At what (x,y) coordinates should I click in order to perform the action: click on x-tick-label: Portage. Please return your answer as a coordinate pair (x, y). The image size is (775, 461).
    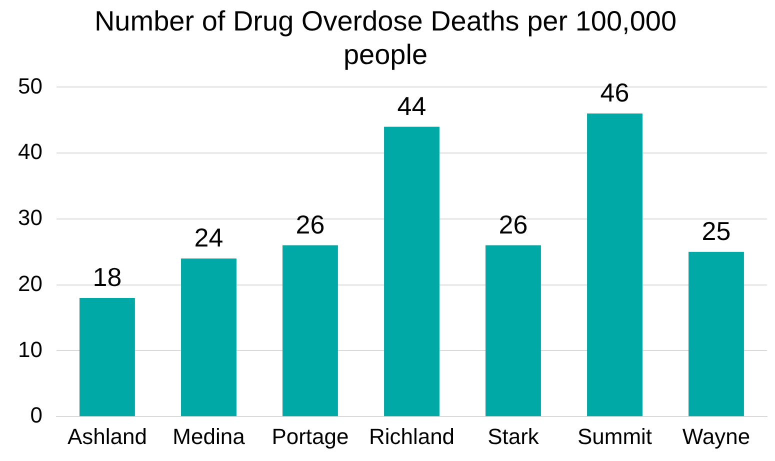
    Looking at the image, I should click on (310, 436).